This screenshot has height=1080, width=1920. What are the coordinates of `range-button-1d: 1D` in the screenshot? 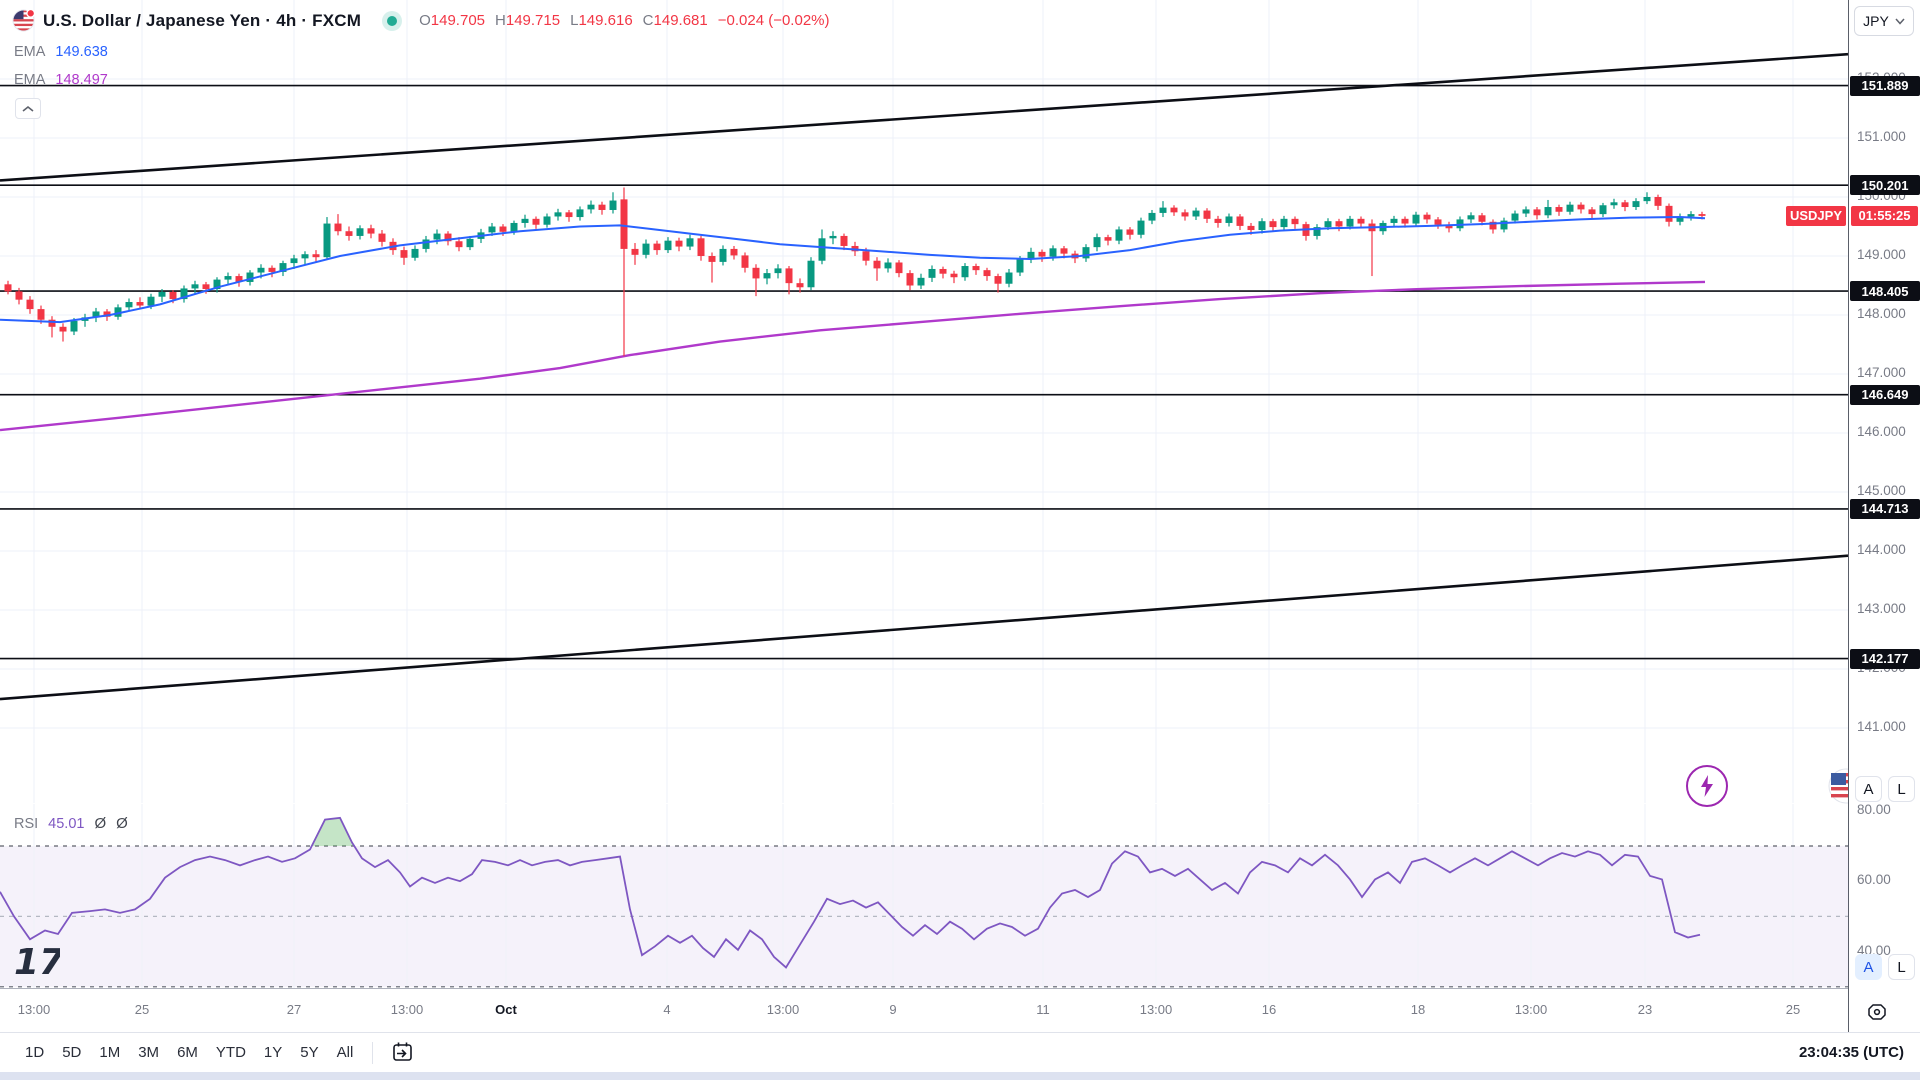 It's located at (35, 1052).